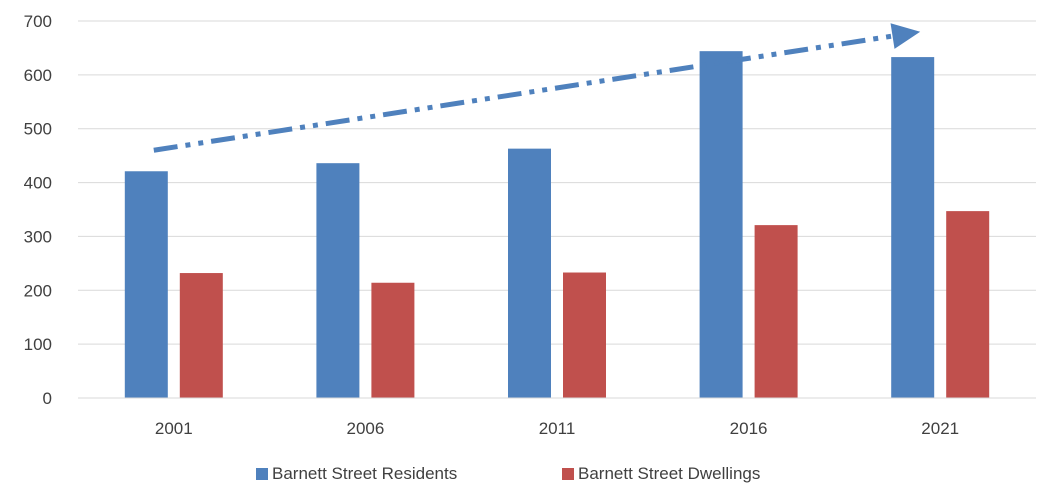 The image size is (1041, 487). What do you see at coordinates (529, 273) in the screenshot?
I see `bar-residents-2011` at bounding box center [529, 273].